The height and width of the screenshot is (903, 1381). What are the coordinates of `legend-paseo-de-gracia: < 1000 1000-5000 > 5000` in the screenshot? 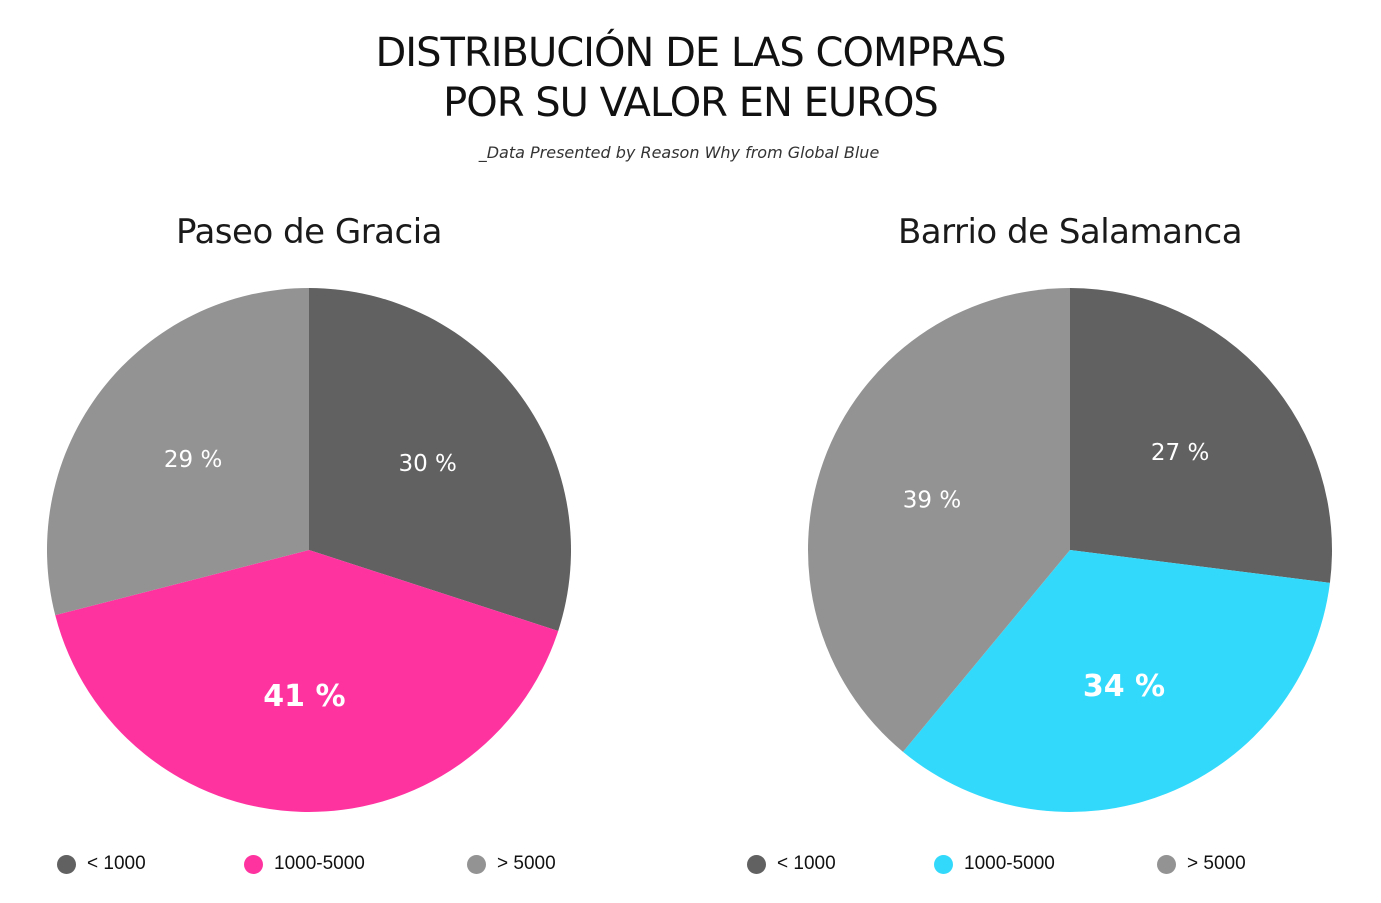 It's located at (345, 868).